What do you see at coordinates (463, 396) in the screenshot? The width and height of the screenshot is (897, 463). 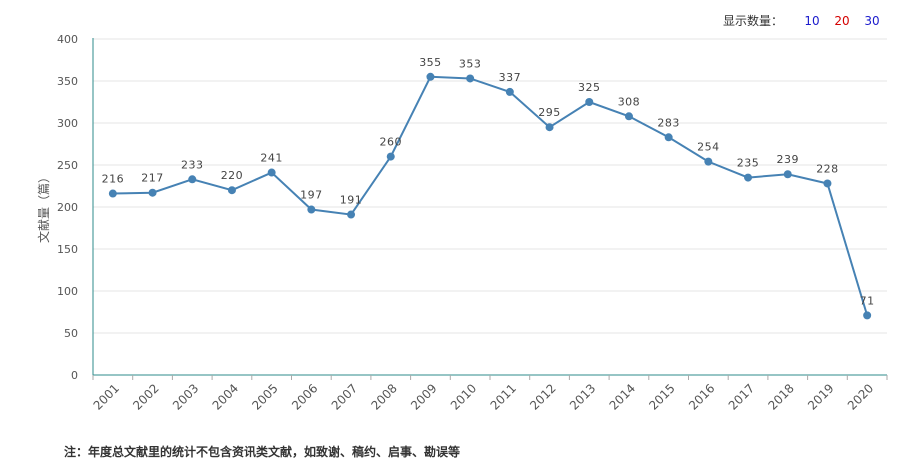 I see `x-tick-label: 2010` at bounding box center [463, 396].